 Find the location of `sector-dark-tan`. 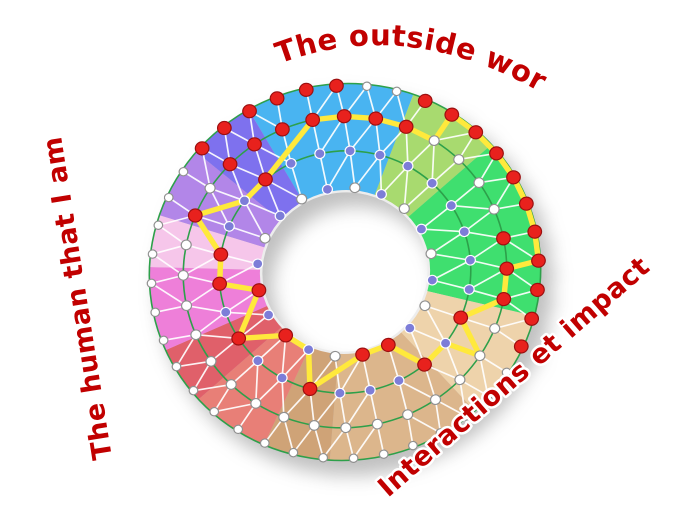

sector-dark-tan is located at coordinates (303, 407).